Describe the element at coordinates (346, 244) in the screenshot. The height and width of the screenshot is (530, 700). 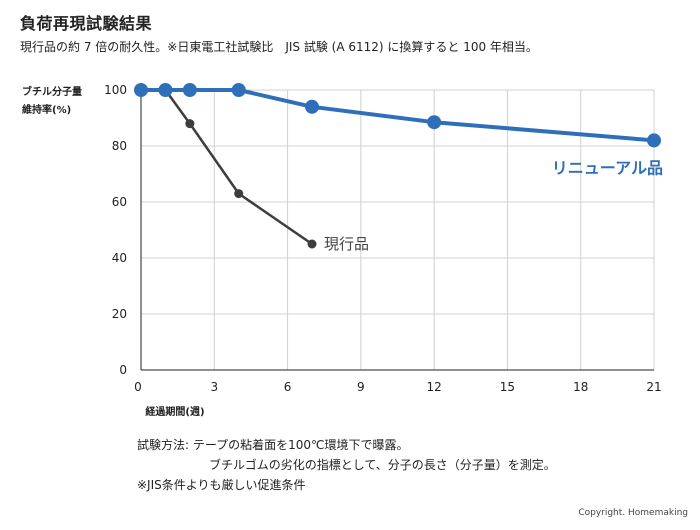
I see `series-label-current: 現行品` at that location.